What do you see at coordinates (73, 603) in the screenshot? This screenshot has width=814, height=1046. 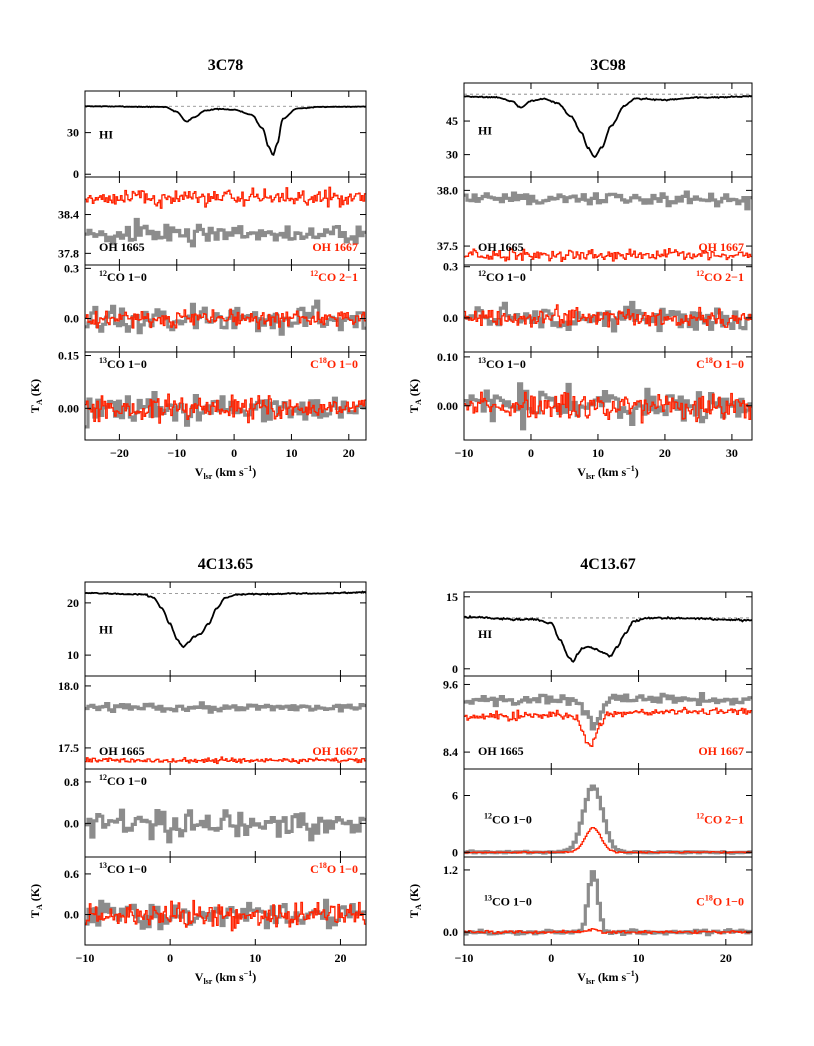 I see `y-tick-label: 20` at bounding box center [73, 603].